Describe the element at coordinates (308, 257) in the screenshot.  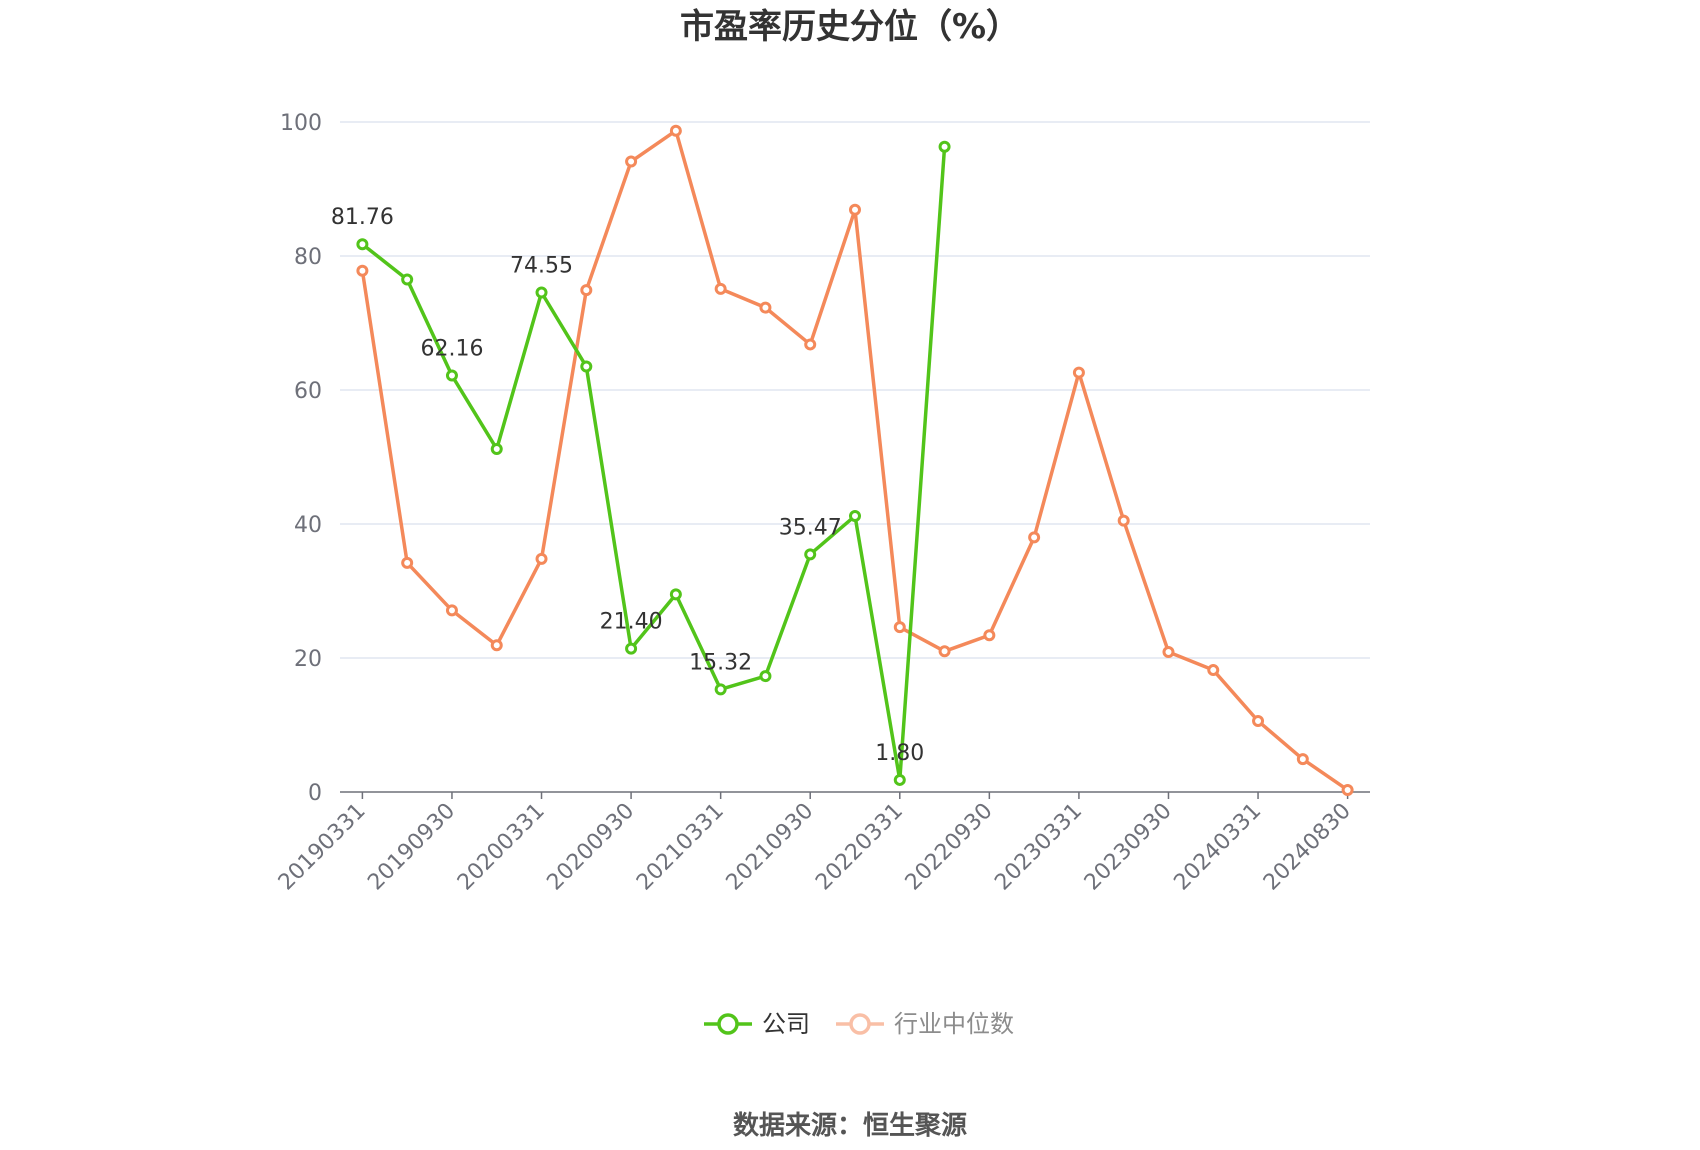
I see `y-tick-label: 80` at that location.